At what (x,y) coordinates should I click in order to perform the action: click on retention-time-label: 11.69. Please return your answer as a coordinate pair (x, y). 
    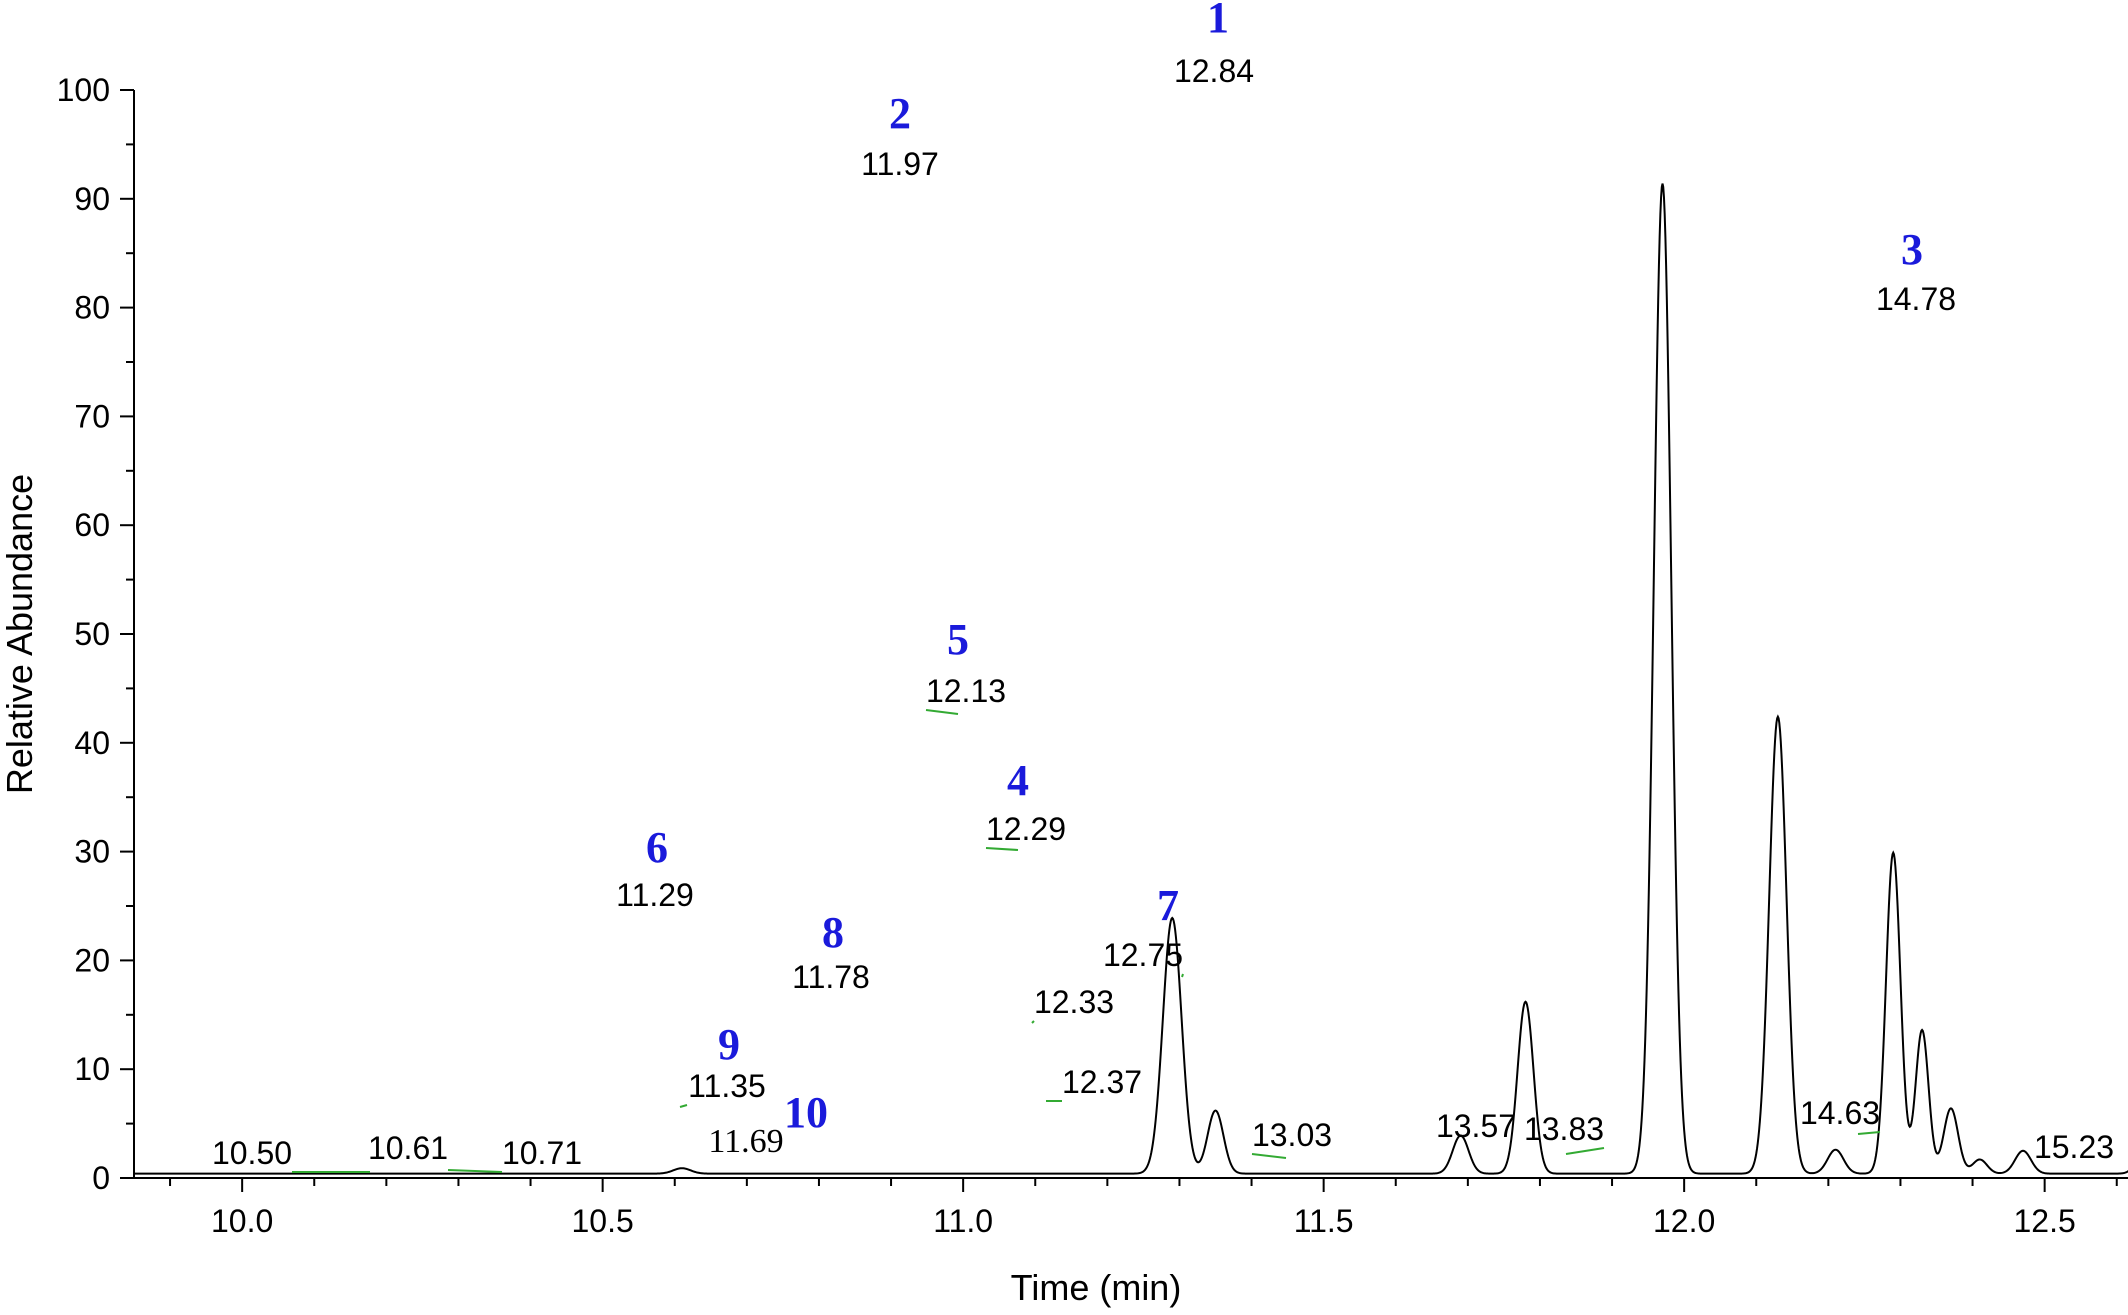
    Looking at the image, I should click on (745, 1141).